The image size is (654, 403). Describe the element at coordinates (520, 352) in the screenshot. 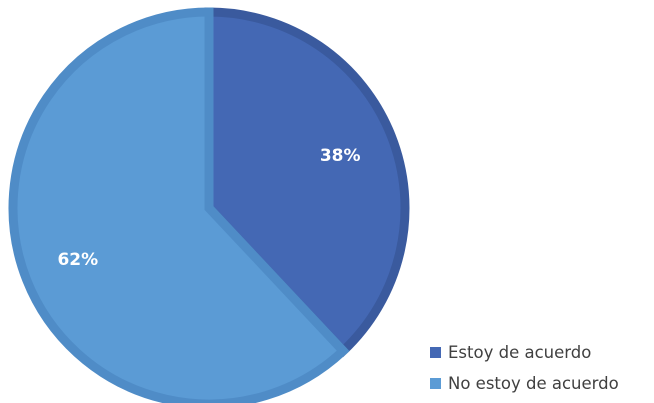

I see `legend-label-estoy-de-acuerdo: Estoy de acuerdo` at that location.